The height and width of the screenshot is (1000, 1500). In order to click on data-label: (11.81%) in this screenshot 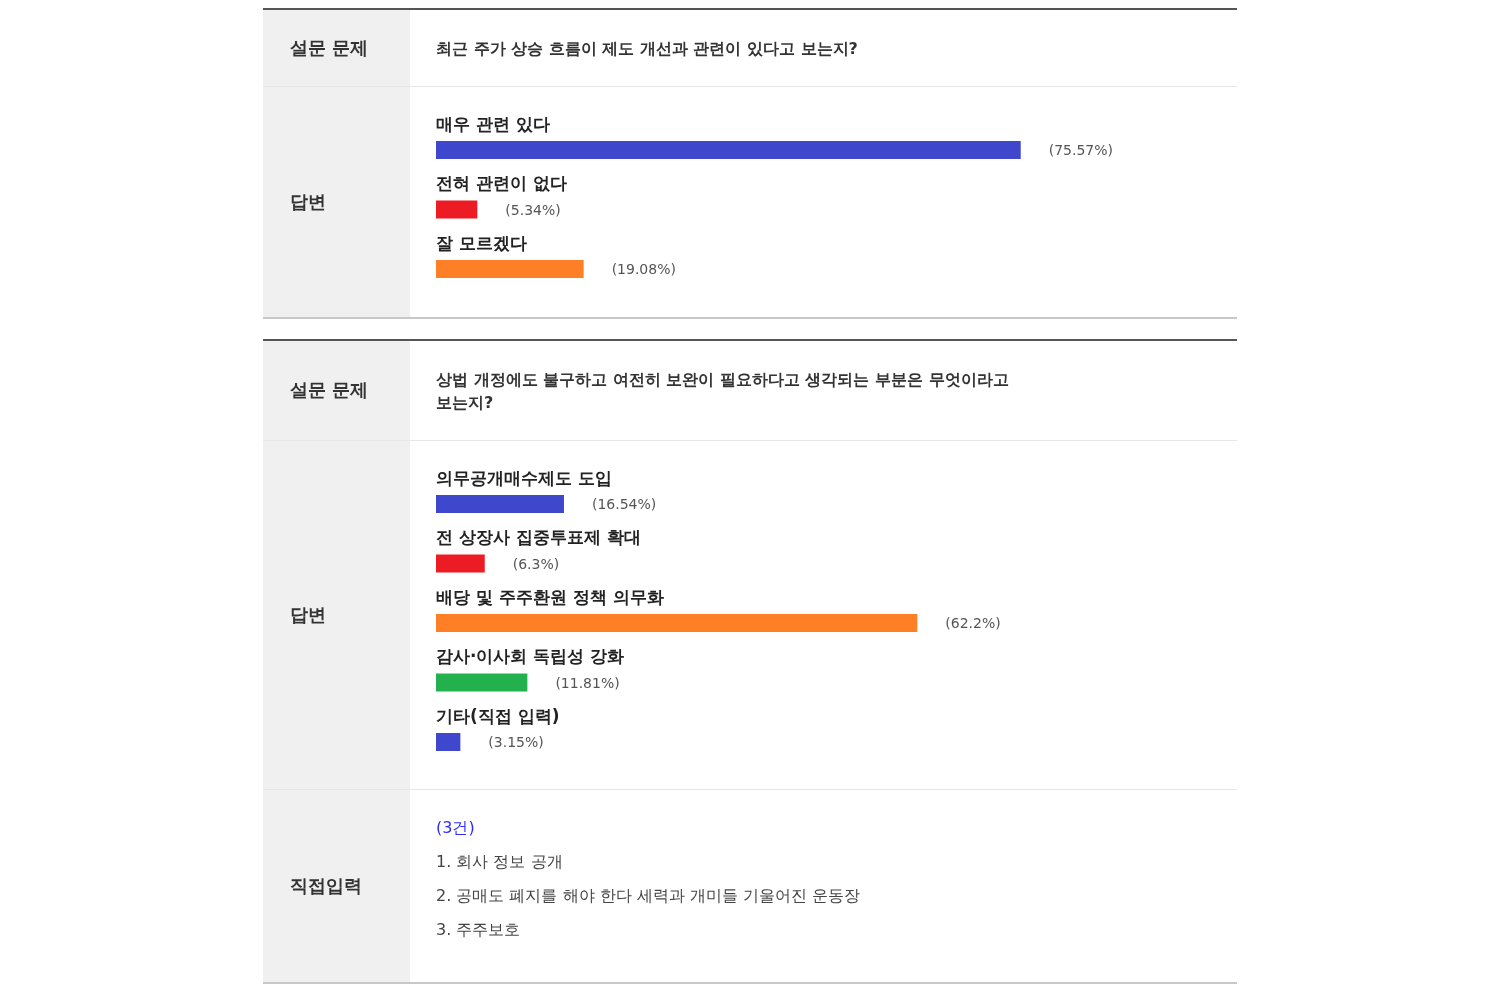, I will do `click(587, 682)`.